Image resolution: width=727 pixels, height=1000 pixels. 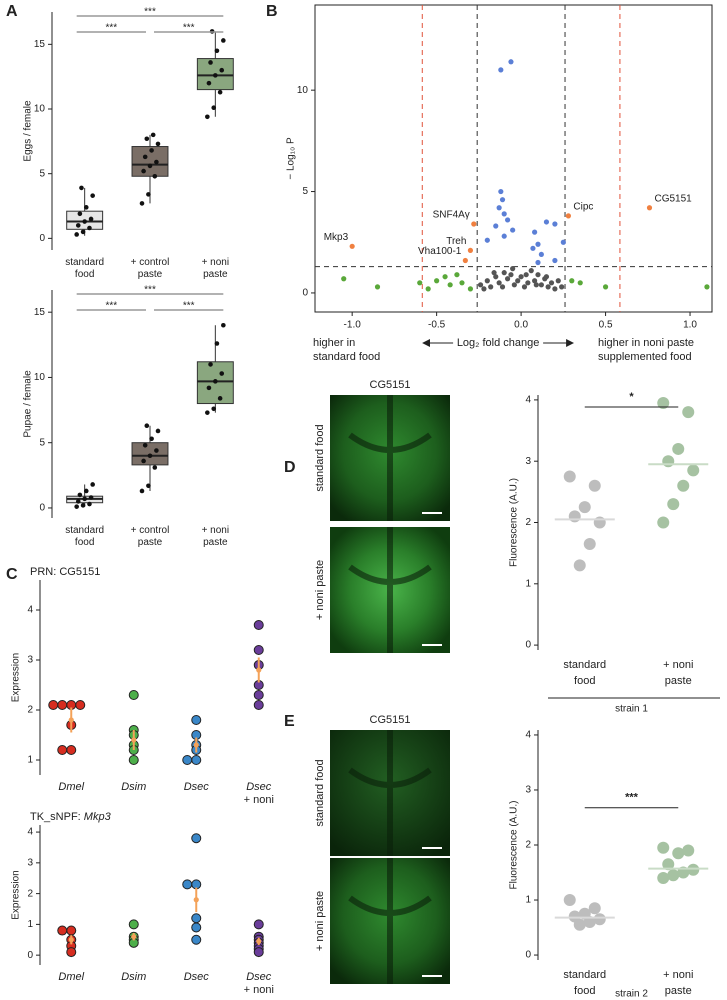 What do you see at coordinates (28, 404) in the screenshot?
I see `y-axis-label: Pupae / female` at bounding box center [28, 404].